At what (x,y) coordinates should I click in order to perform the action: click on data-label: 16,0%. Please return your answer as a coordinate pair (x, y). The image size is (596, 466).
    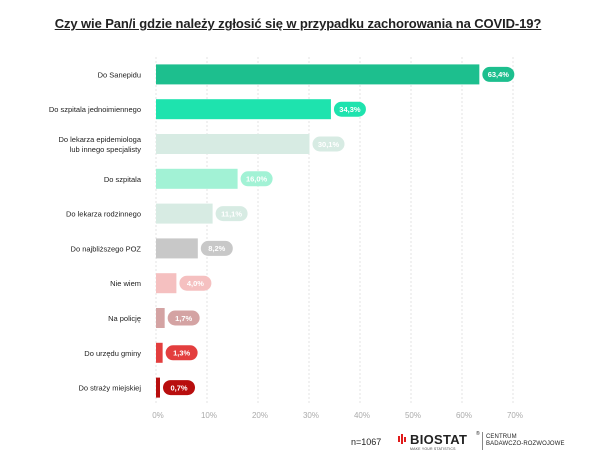
    Looking at the image, I should click on (257, 179).